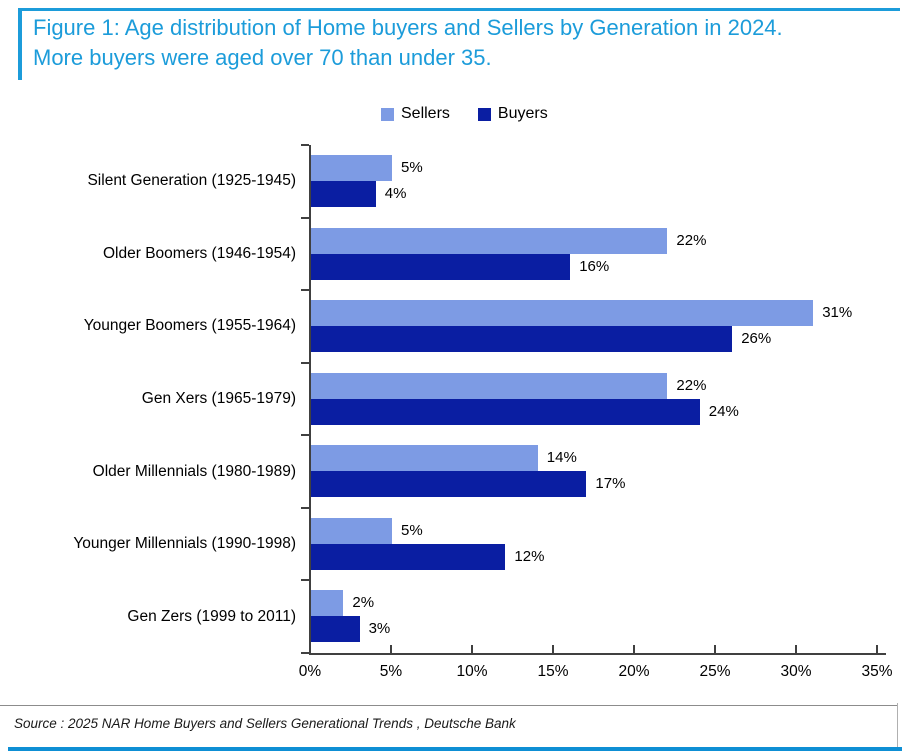 The width and height of the screenshot is (909, 756). What do you see at coordinates (191, 181) in the screenshot?
I see `category-label: Silent Generation (1925-1945)` at bounding box center [191, 181].